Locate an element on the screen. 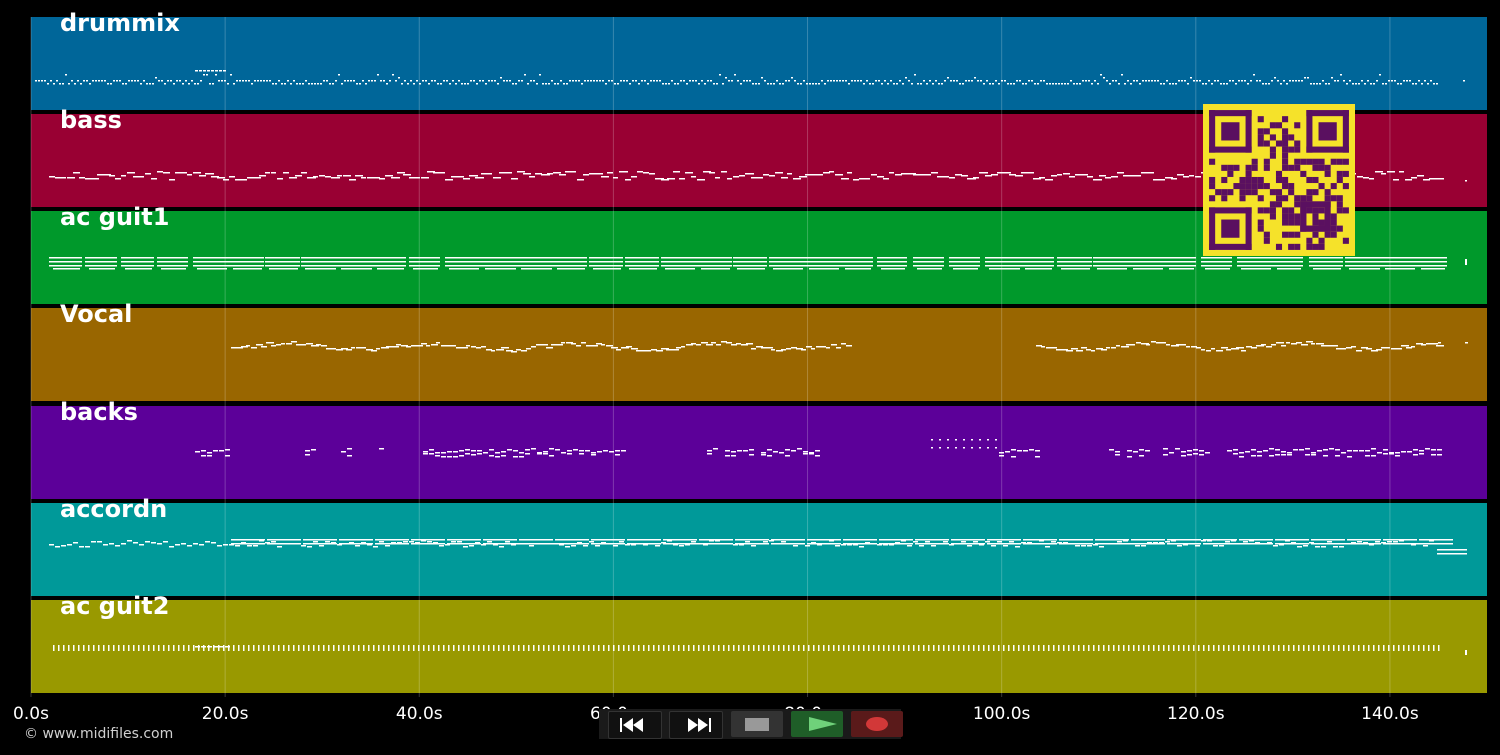 This screenshot has width=1500, height=755. rewind-button is located at coordinates (635, 725).